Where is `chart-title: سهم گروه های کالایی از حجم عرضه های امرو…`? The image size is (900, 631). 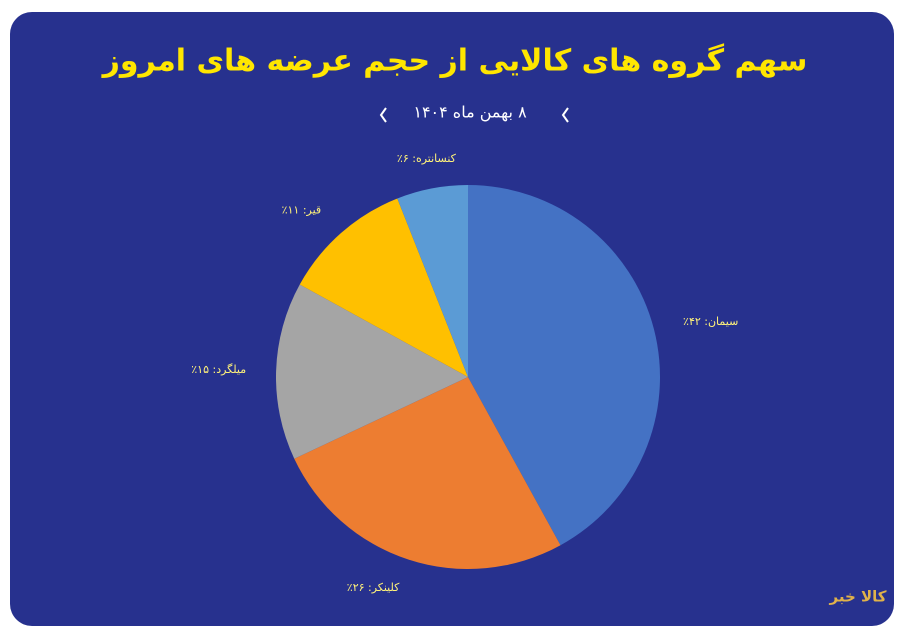 chart-title: سهم گروه های کالایی از حجم عرضه های امرو… is located at coordinates (454, 61).